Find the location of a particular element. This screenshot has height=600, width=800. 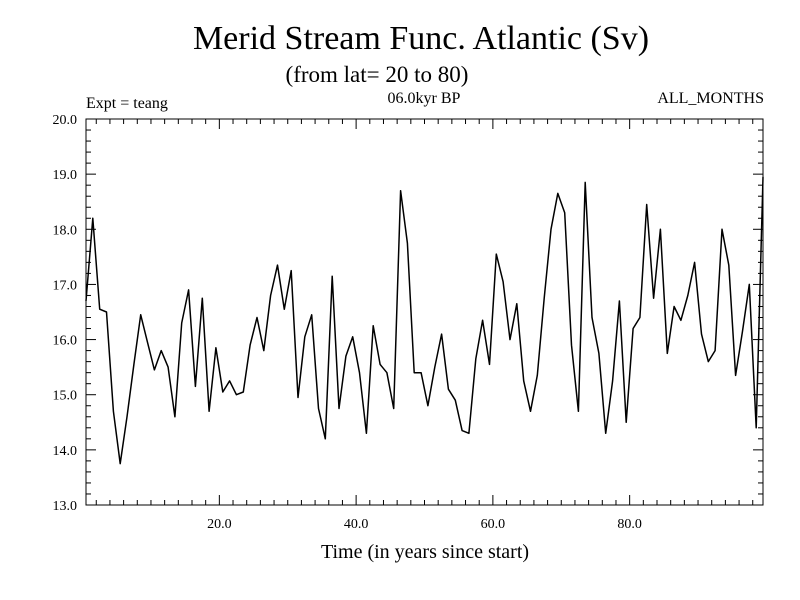

period-label: 06.0kyr BP is located at coordinates (424, 98).